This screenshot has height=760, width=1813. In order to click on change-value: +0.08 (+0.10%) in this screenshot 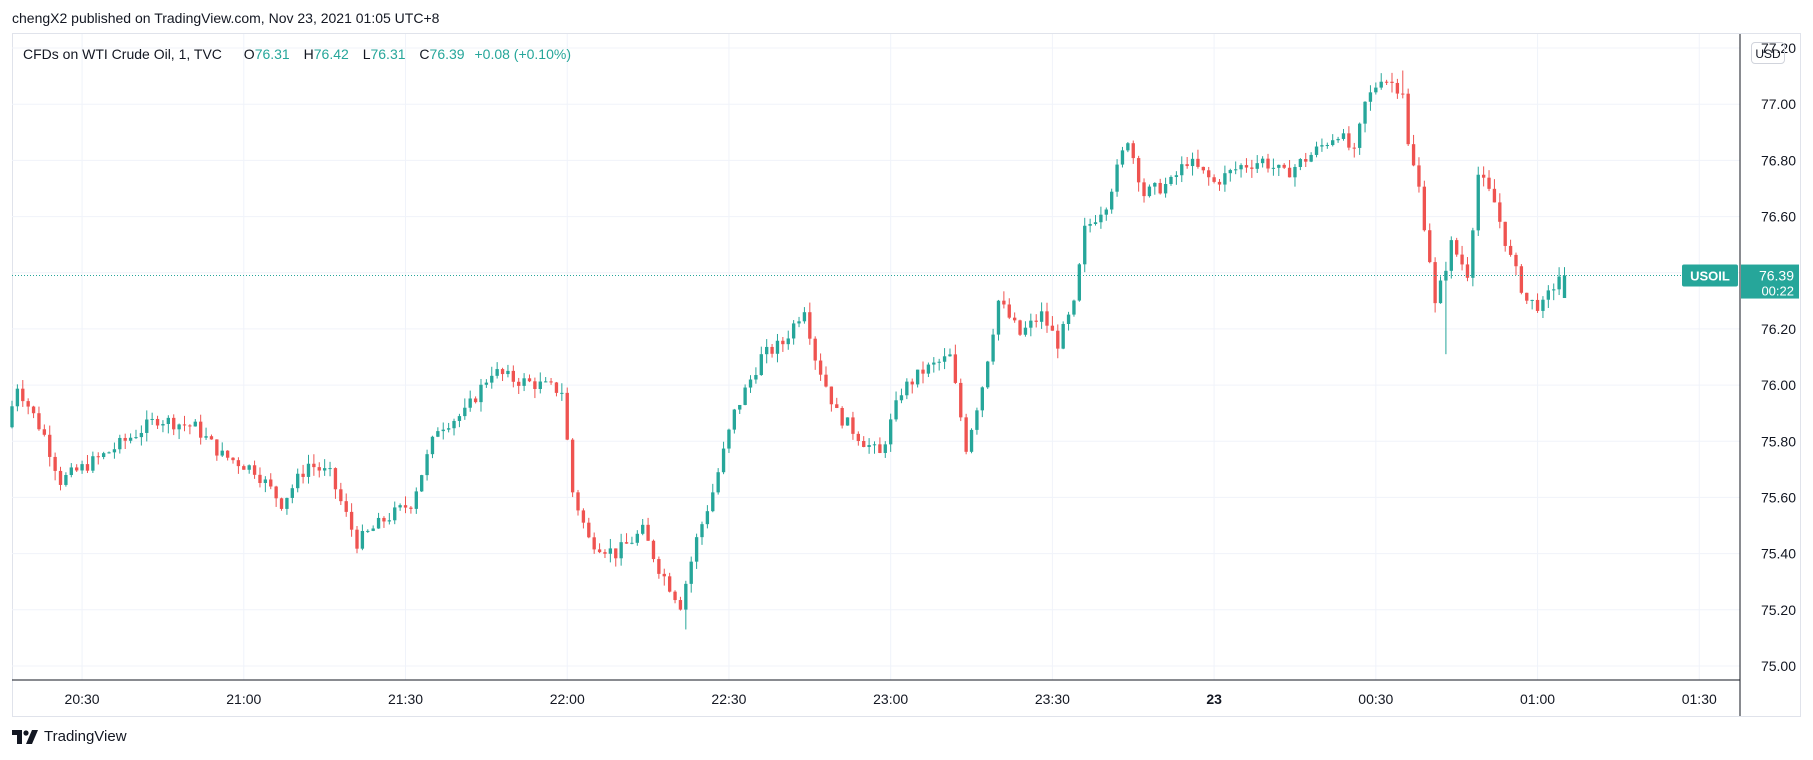, I will do `click(522, 54)`.